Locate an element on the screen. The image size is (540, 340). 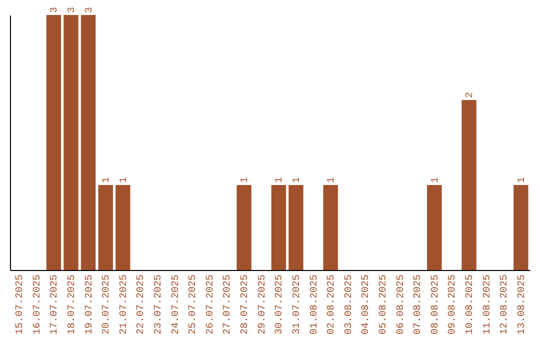
x-tick-label: 21.07.2025 is located at coordinates (124, 304).